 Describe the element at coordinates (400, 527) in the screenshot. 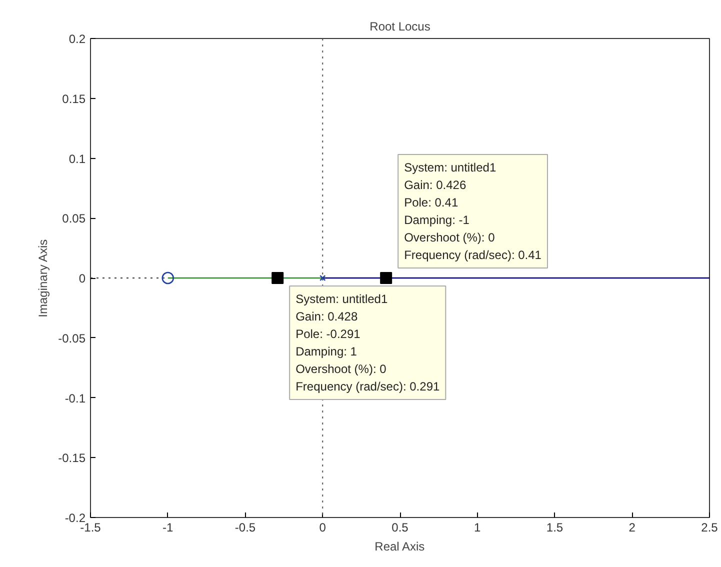

I see `x-tick-label: 0.5` at that location.